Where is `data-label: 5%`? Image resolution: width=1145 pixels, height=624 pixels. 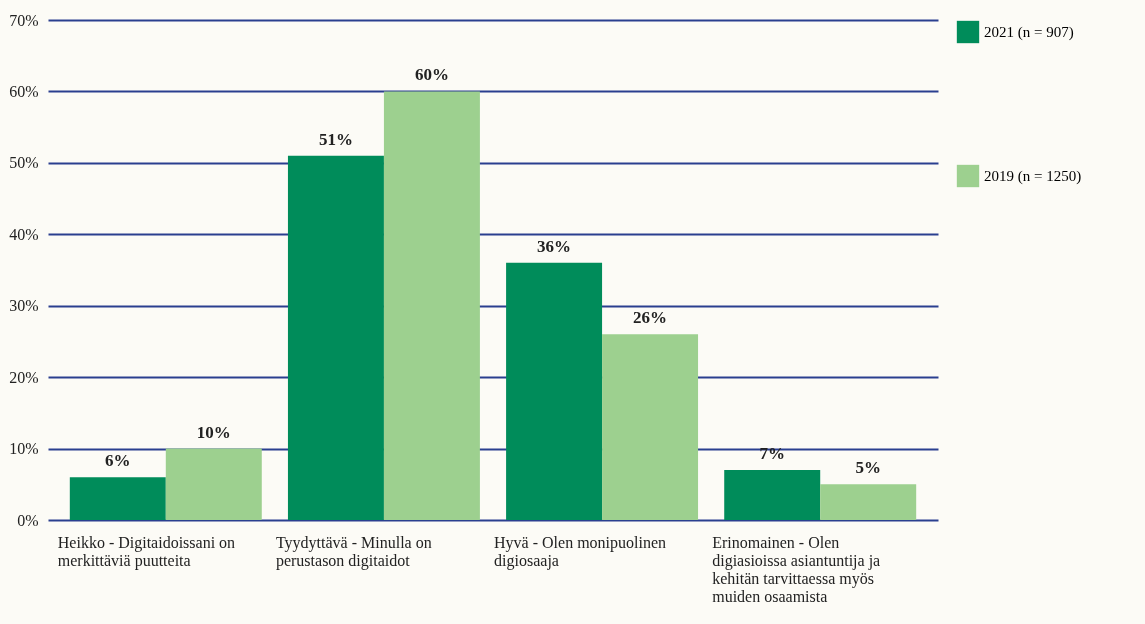
data-label: 5% is located at coordinates (868, 468).